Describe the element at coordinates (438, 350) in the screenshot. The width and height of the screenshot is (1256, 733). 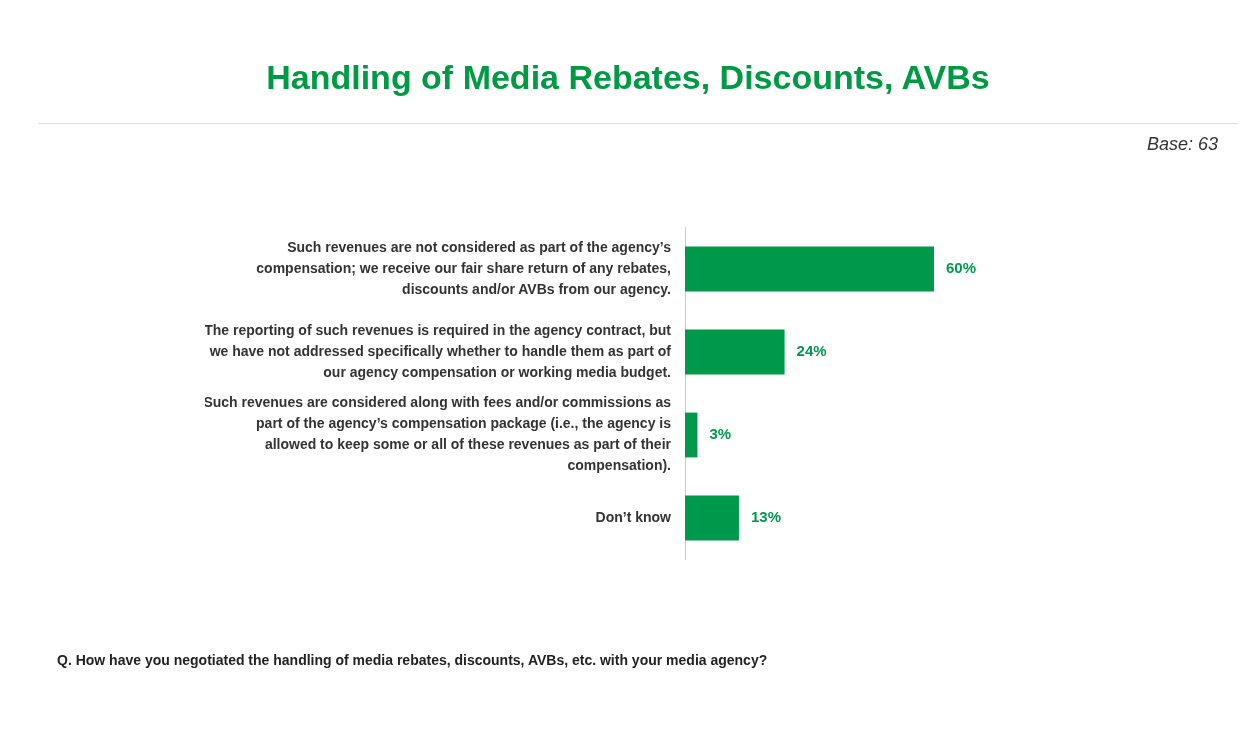
I see `y-tick-label: The reporting of such revenues is required in the agency contract, but we have not addressed specifically whether to handle them as part of our agency compensation or working media budget.` at that location.